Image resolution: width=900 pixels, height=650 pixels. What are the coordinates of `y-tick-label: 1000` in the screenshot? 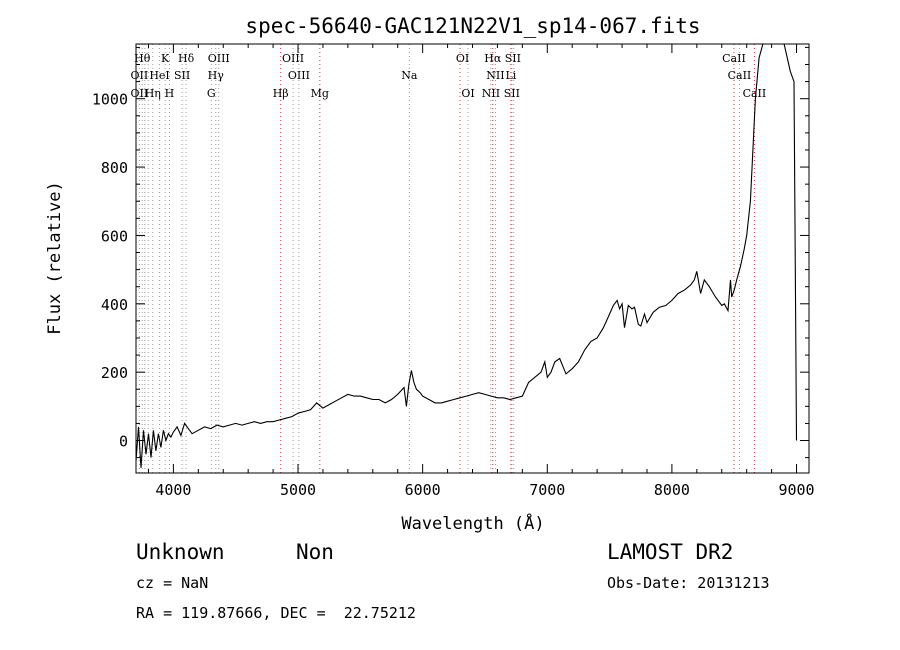 It's located at (110, 100).